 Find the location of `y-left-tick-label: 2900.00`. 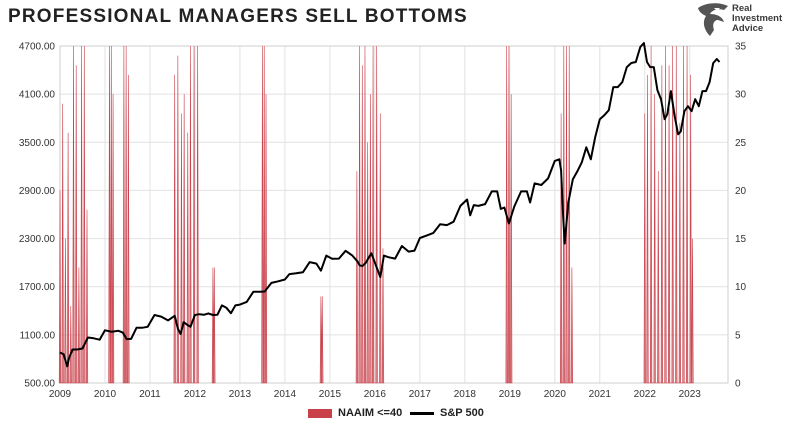

y-left-tick-label: 2900.00 is located at coordinates (37, 191).